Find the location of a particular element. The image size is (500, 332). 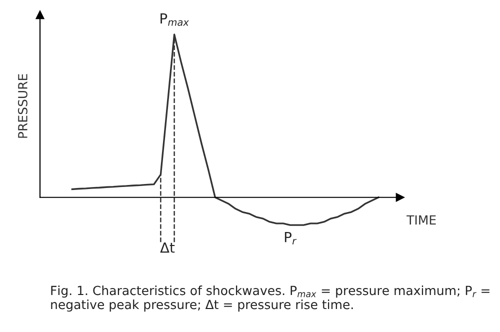

x-axis-title: TIME is located at coordinates (421, 220).